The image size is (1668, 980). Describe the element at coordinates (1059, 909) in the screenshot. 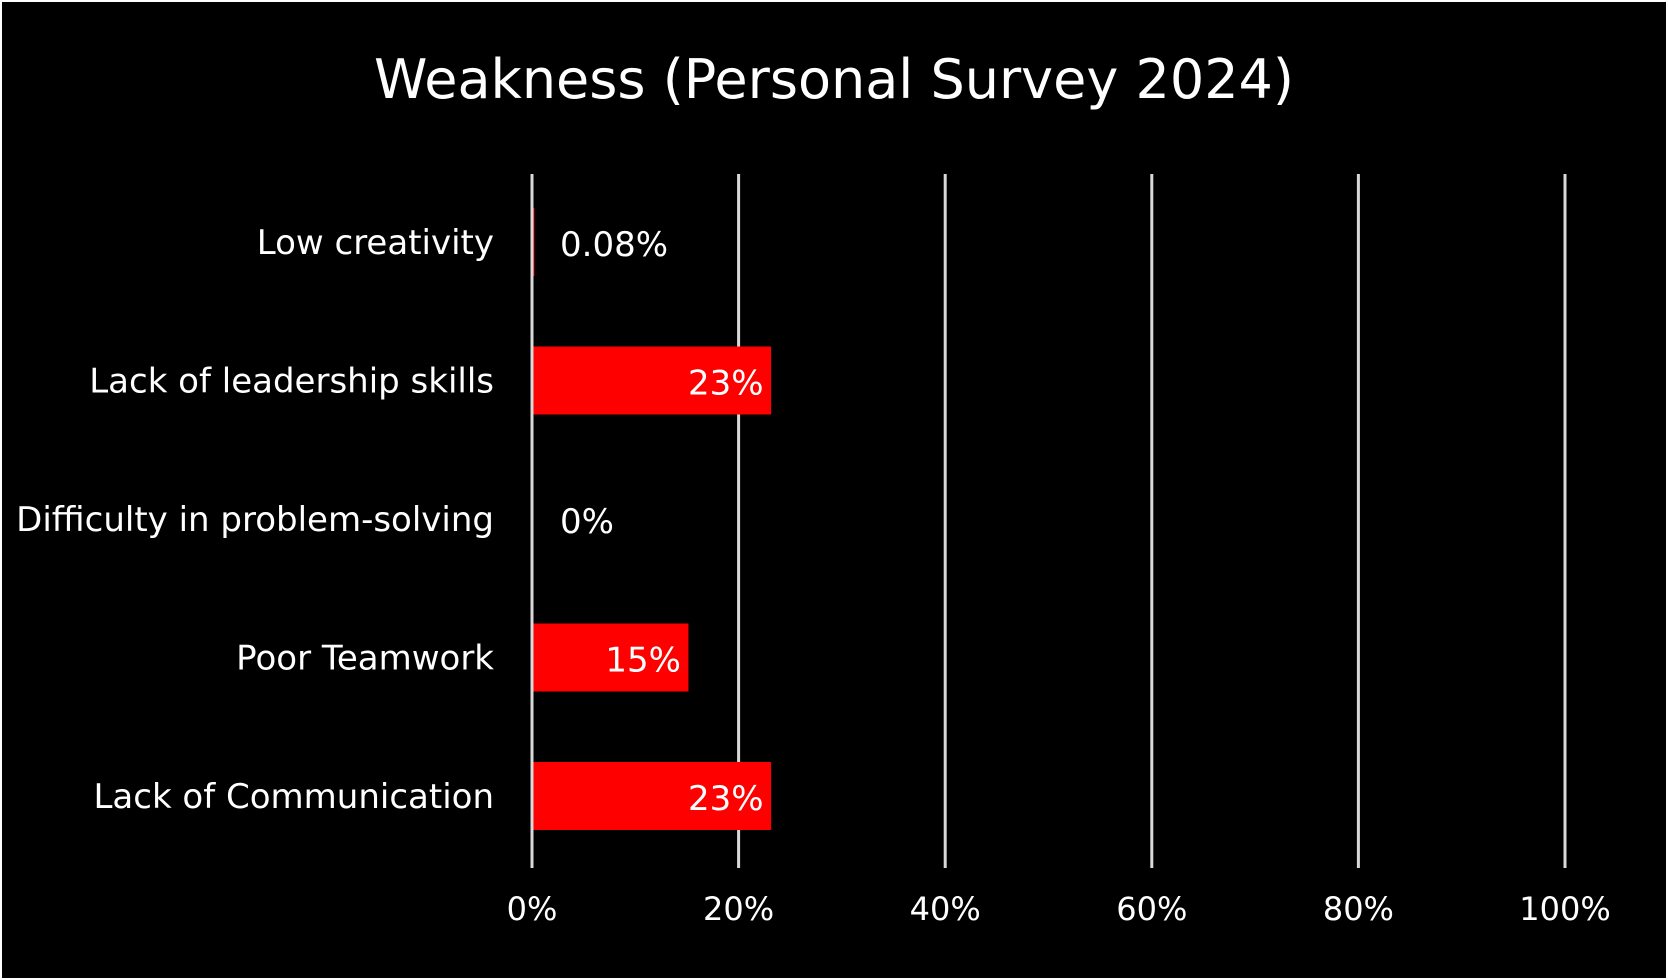

I see `x-tick-labels: 0% 20% 40% 60% 80% 100%` at that location.